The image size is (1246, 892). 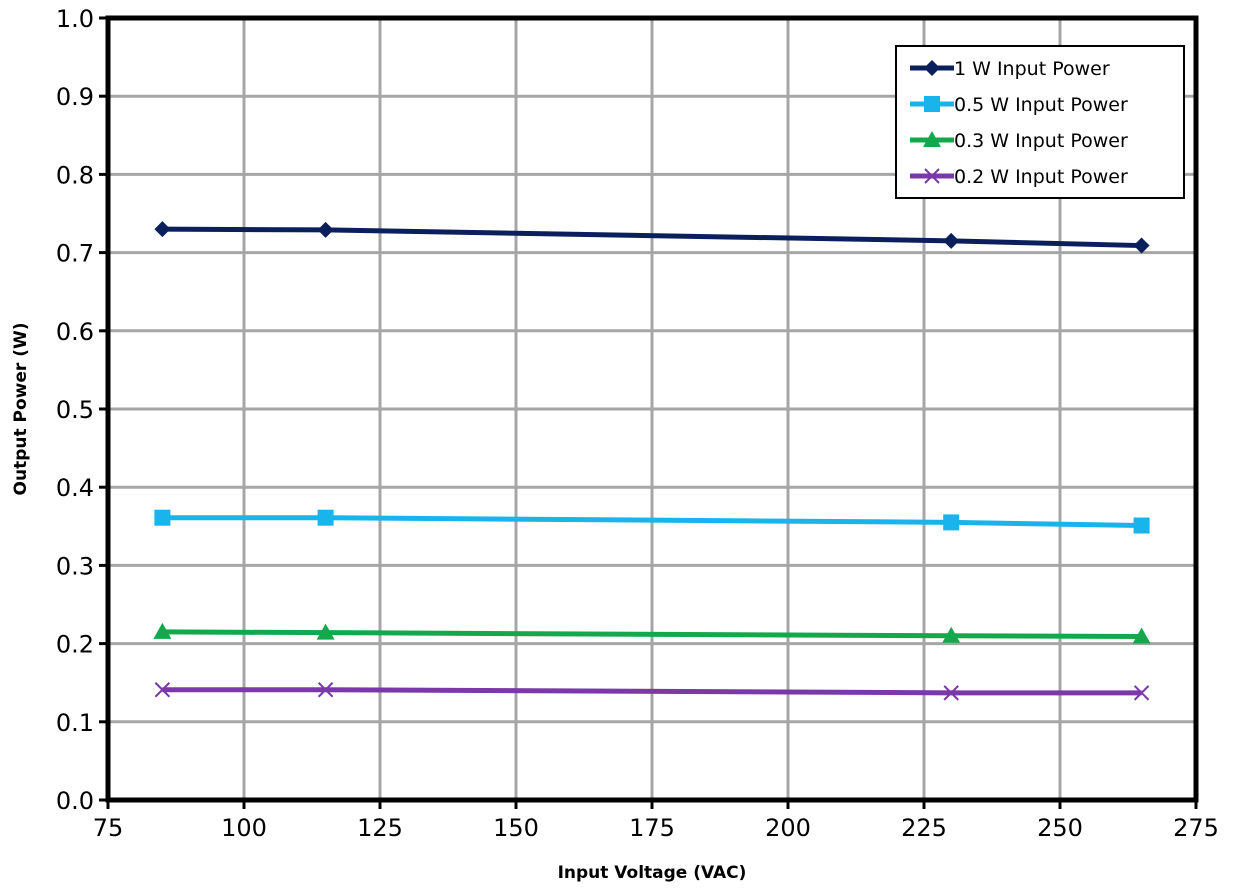 What do you see at coordinates (75, 645) in the screenshot?
I see `y-tick-label: 0.2` at bounding box center [75, 645].